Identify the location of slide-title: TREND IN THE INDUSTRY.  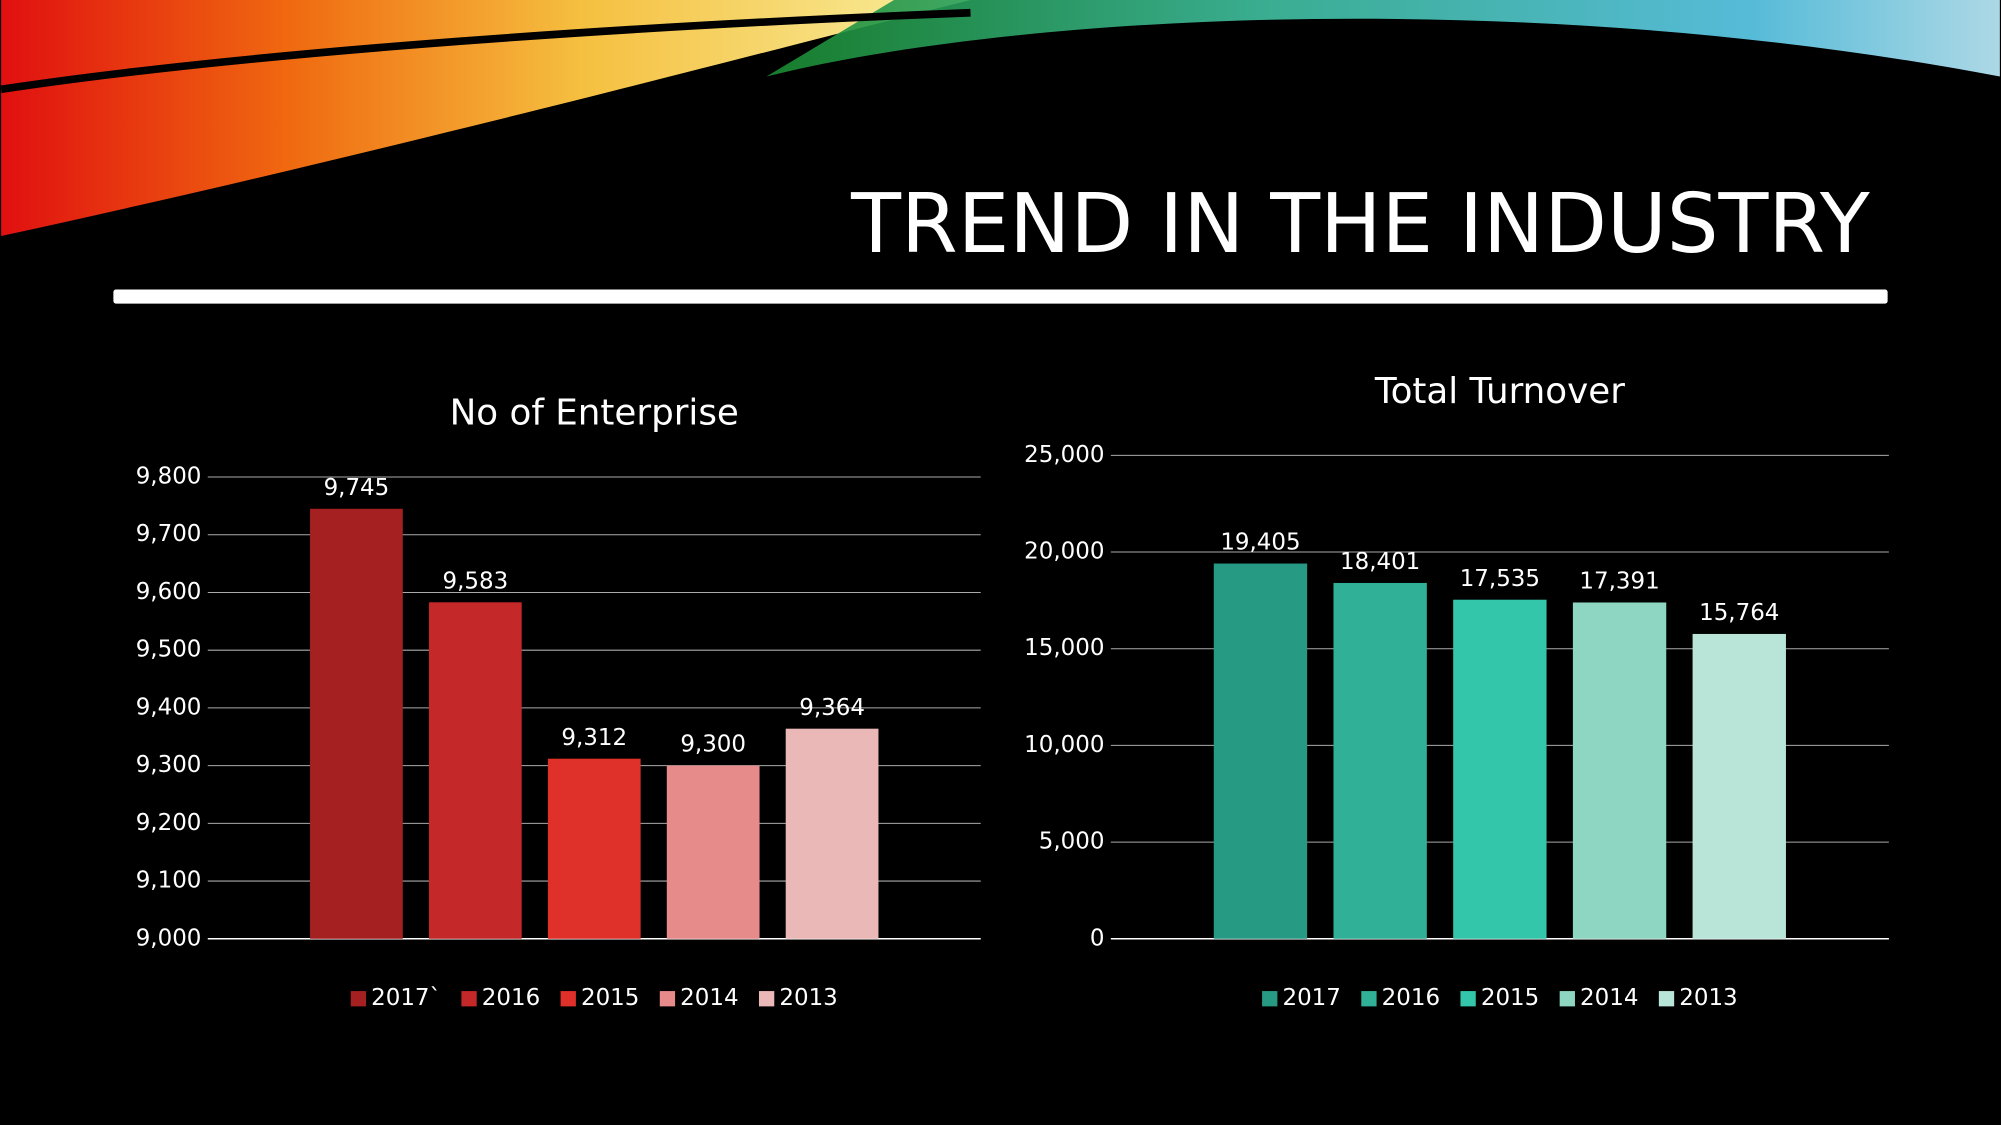
(1360, 224).